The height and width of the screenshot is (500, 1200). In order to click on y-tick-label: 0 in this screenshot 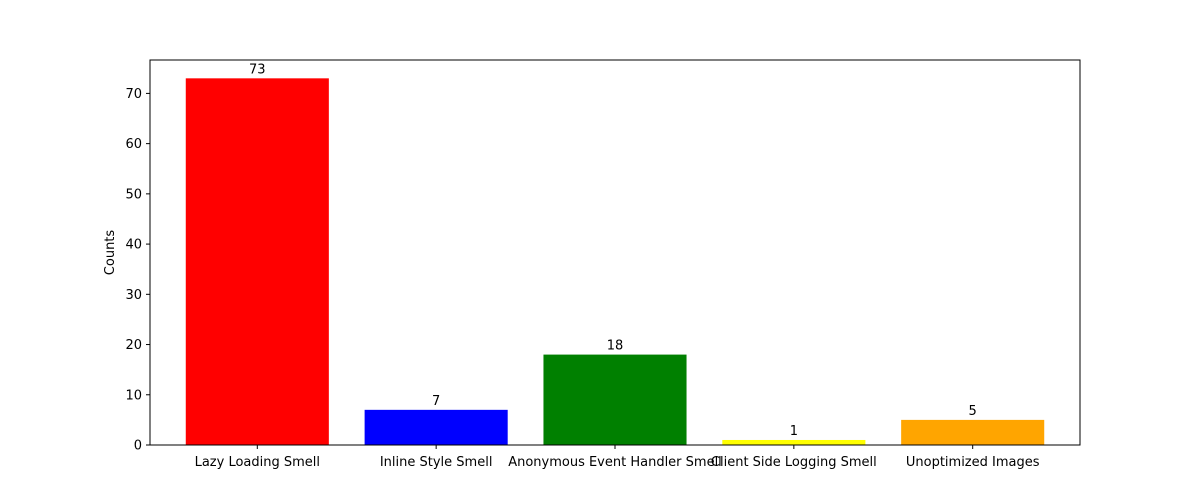, I will do `click(138, 446)`.